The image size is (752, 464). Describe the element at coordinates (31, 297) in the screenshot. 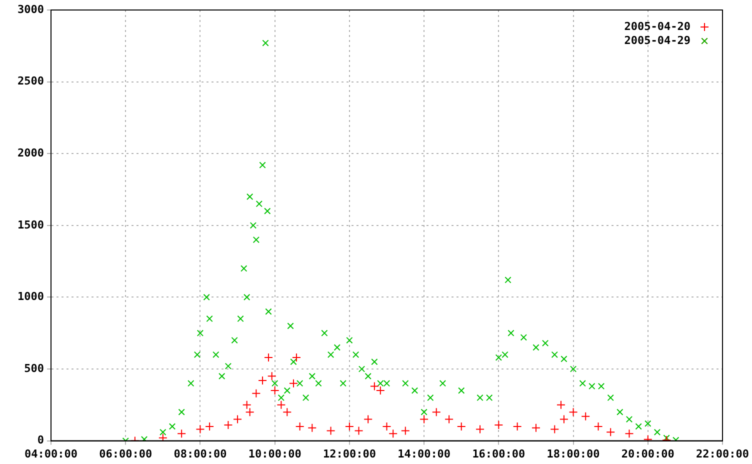

I see `y-tick-label: 1000` at that location.